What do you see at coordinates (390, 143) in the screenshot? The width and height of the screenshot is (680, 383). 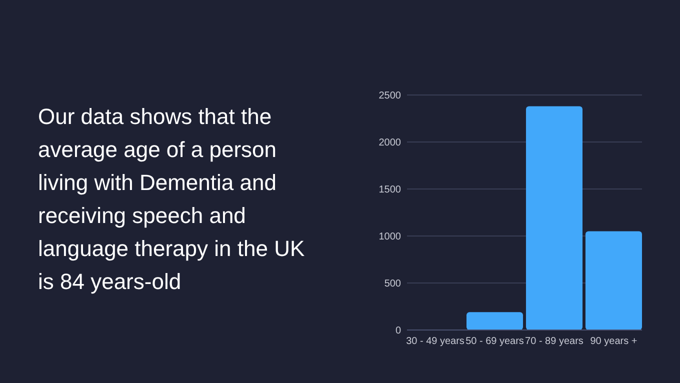 I see `y-tick-label: 2000` at bounding box center [390, 143].